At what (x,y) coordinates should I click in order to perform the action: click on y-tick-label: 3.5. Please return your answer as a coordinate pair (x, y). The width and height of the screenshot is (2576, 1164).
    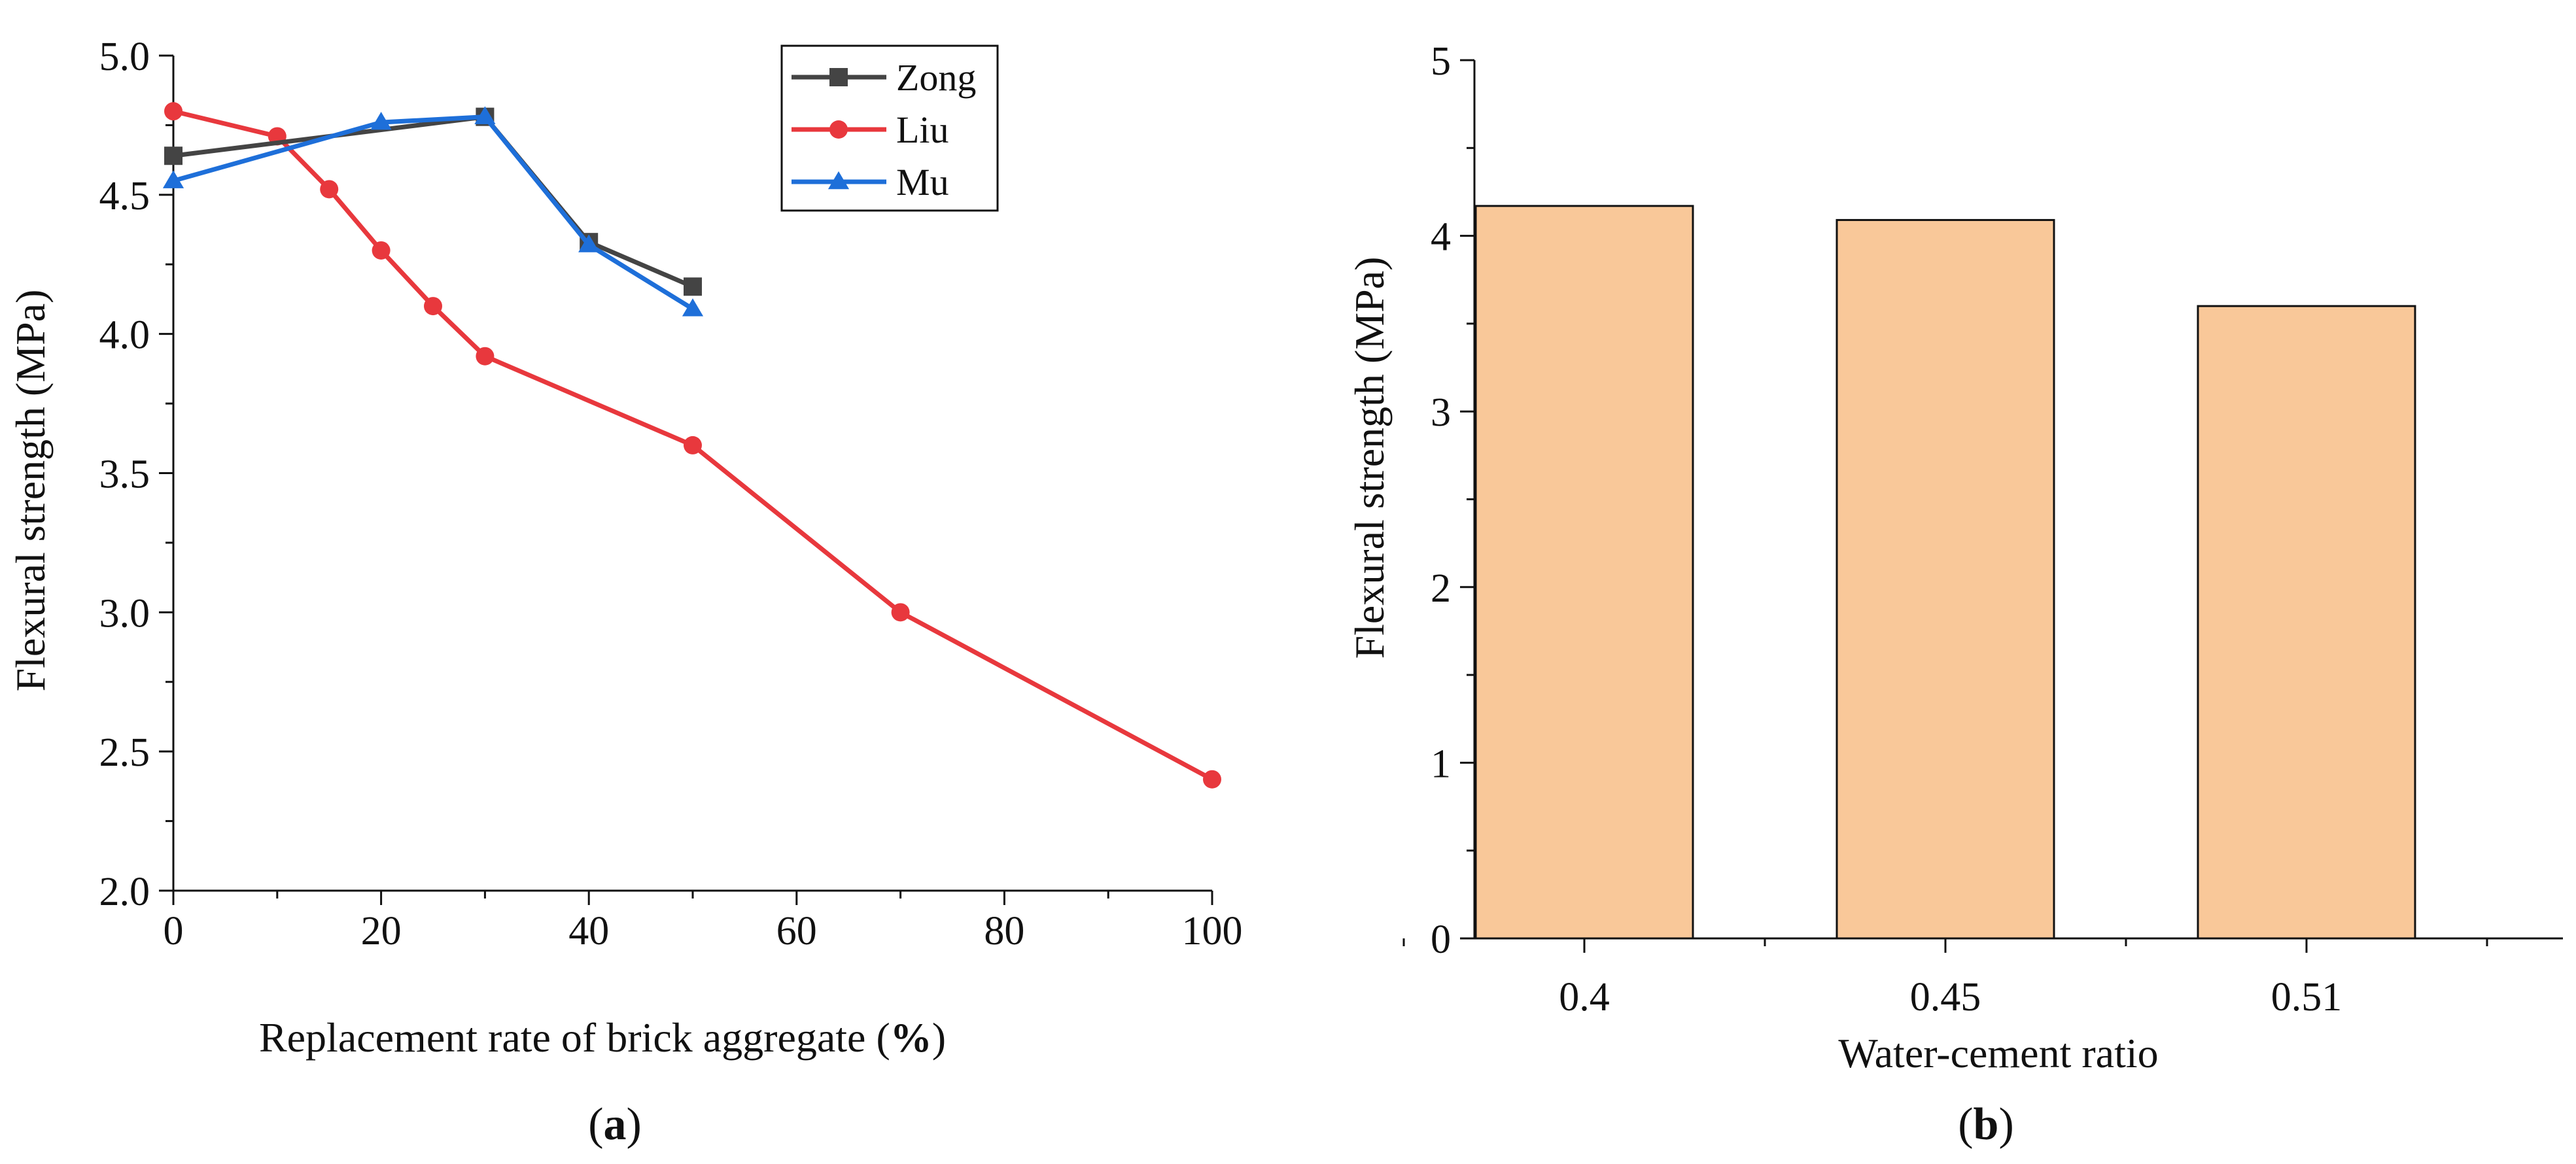
    Looking at the image, I should click on (124, 475).